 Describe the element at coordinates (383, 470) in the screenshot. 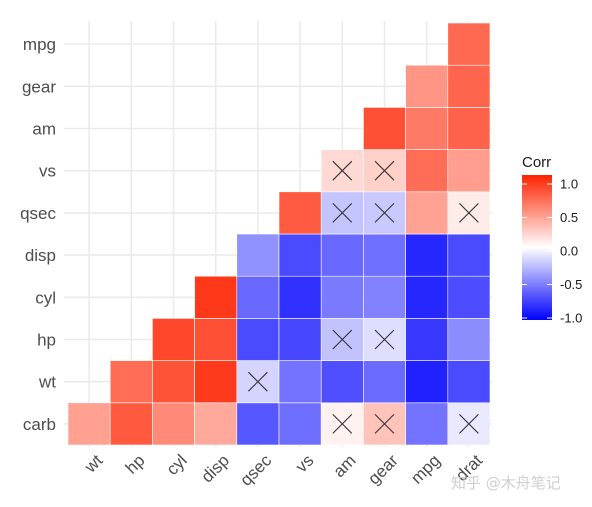

I see `x-tick-label: gear` at that location.